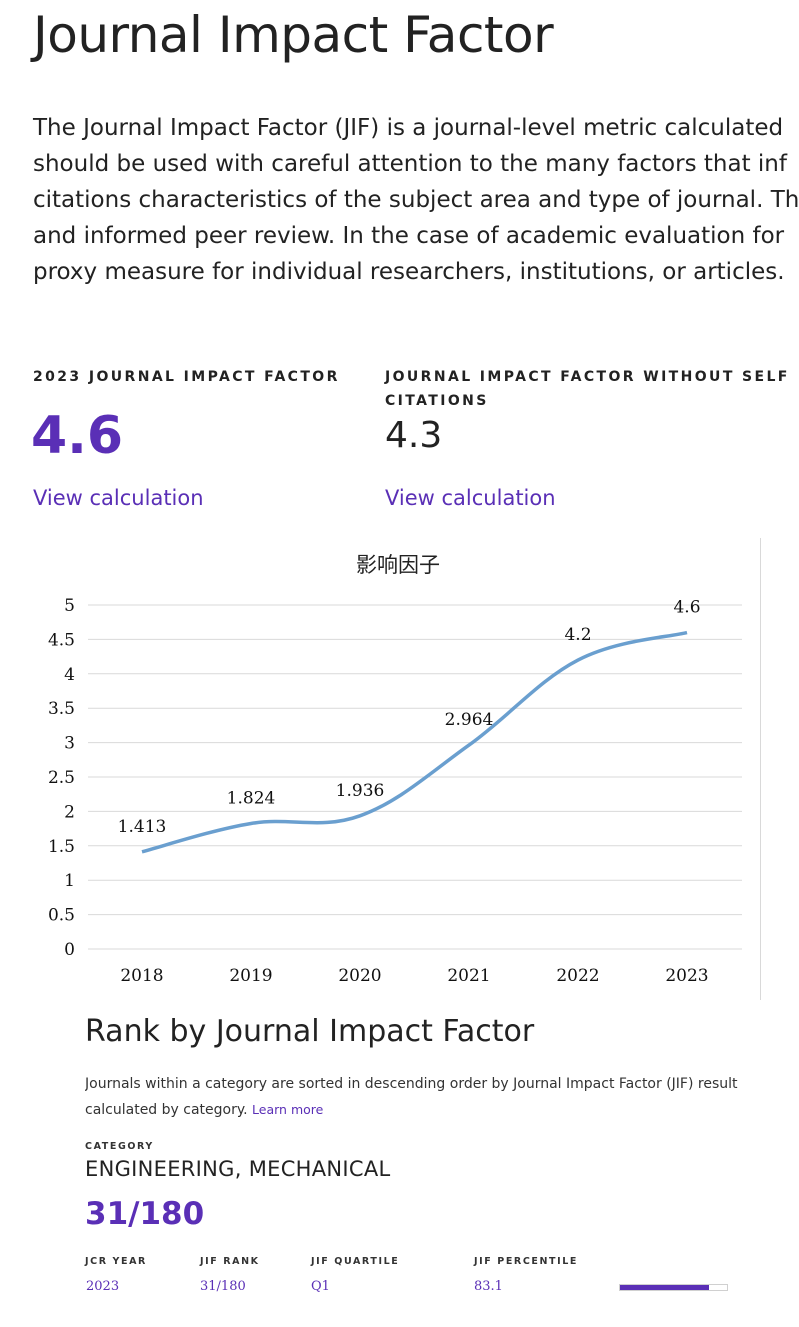  What do you see at coordinates (141, 976) in the screenshot?
I see `x-tick-label: 2018` at bounding box center [141, 976].